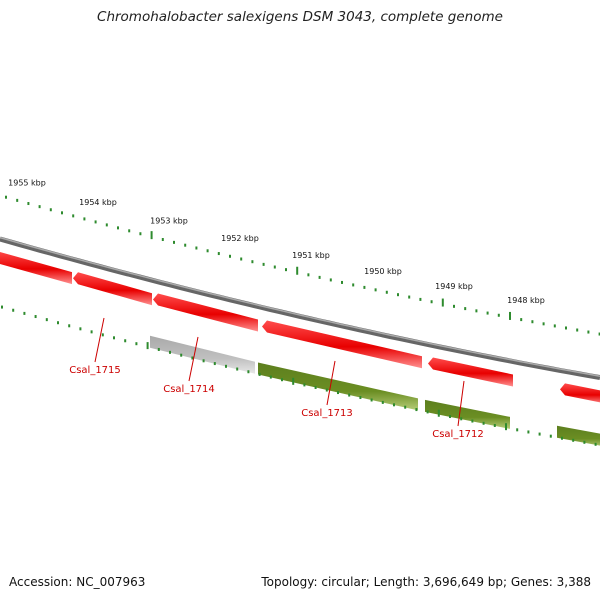  What do you see at coordinates (311, 255) in the screenshot?
I see `scale-label: 1951 kbp` at bounding box center [311, 255].